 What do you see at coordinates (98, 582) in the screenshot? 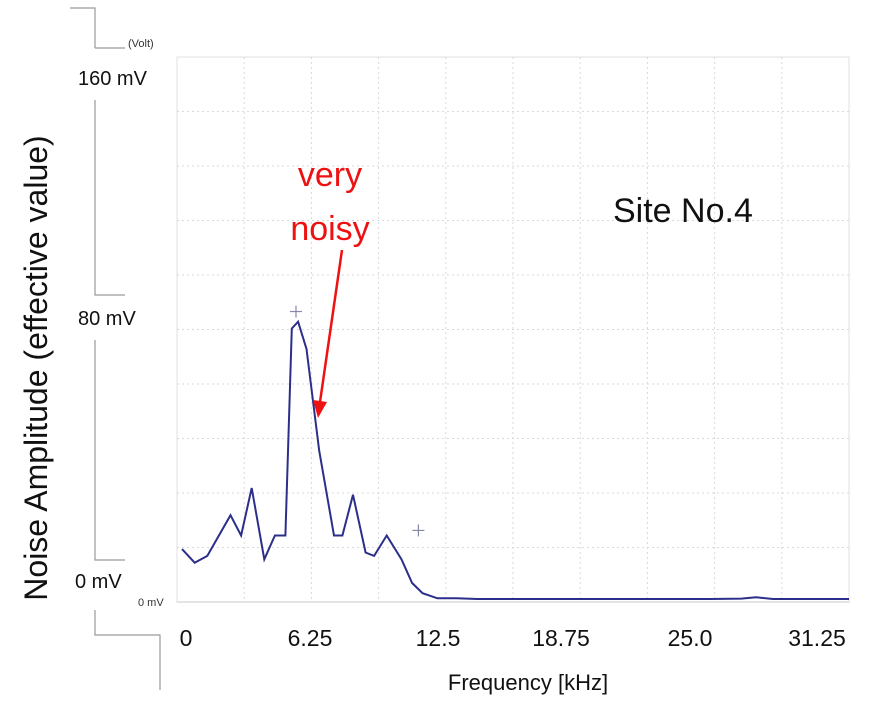
I see `y-tick-label: 0 mV` at bounding box center [98, 582].